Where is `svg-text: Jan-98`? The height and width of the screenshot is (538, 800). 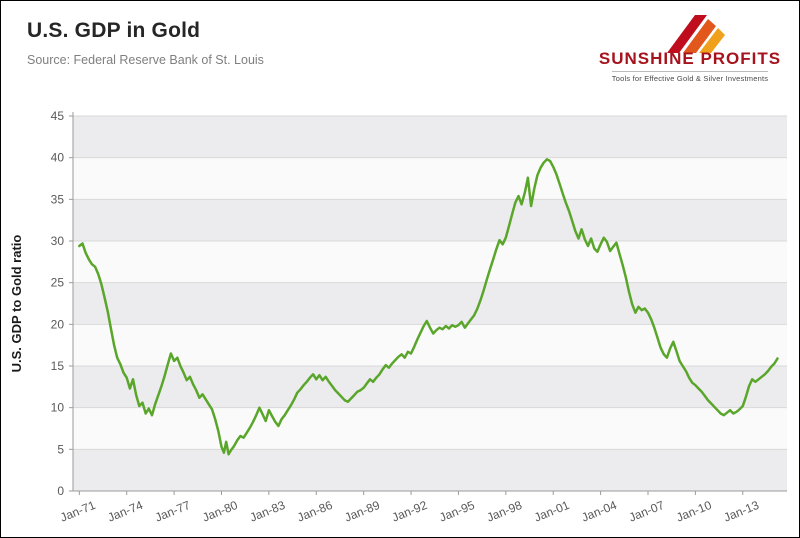
svg-text: Jan-98 is located at coordinates (505, 511).